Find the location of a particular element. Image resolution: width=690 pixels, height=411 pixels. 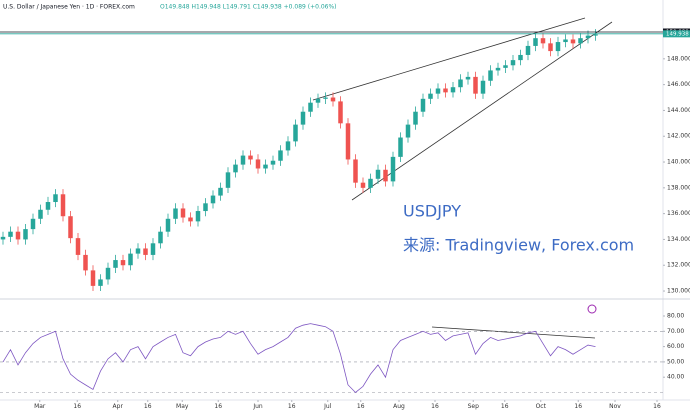

y-tick-label: 148.000 is located at coordinates (678, 58).